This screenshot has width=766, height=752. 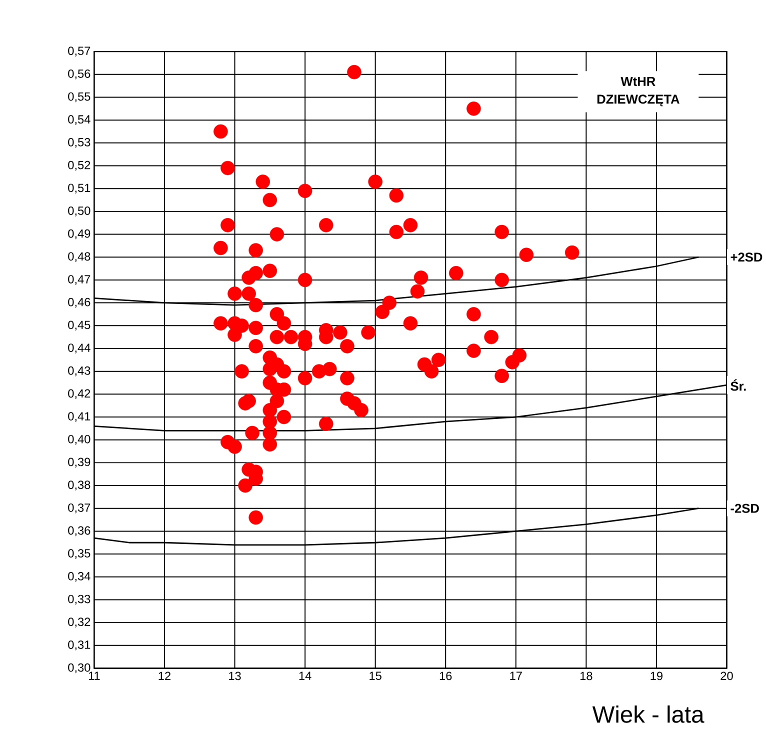 I want to click on y-tick-label: 0,47, so click(x=79, y=280).